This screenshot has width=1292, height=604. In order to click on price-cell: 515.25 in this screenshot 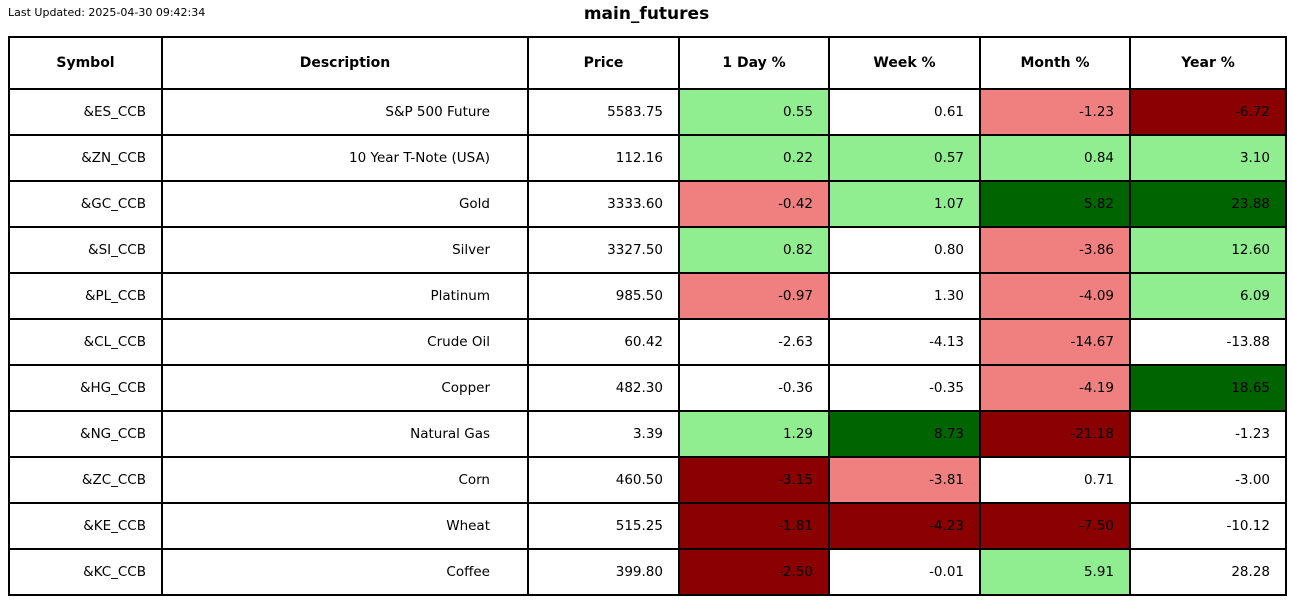, I will do `click(603, 526)`.